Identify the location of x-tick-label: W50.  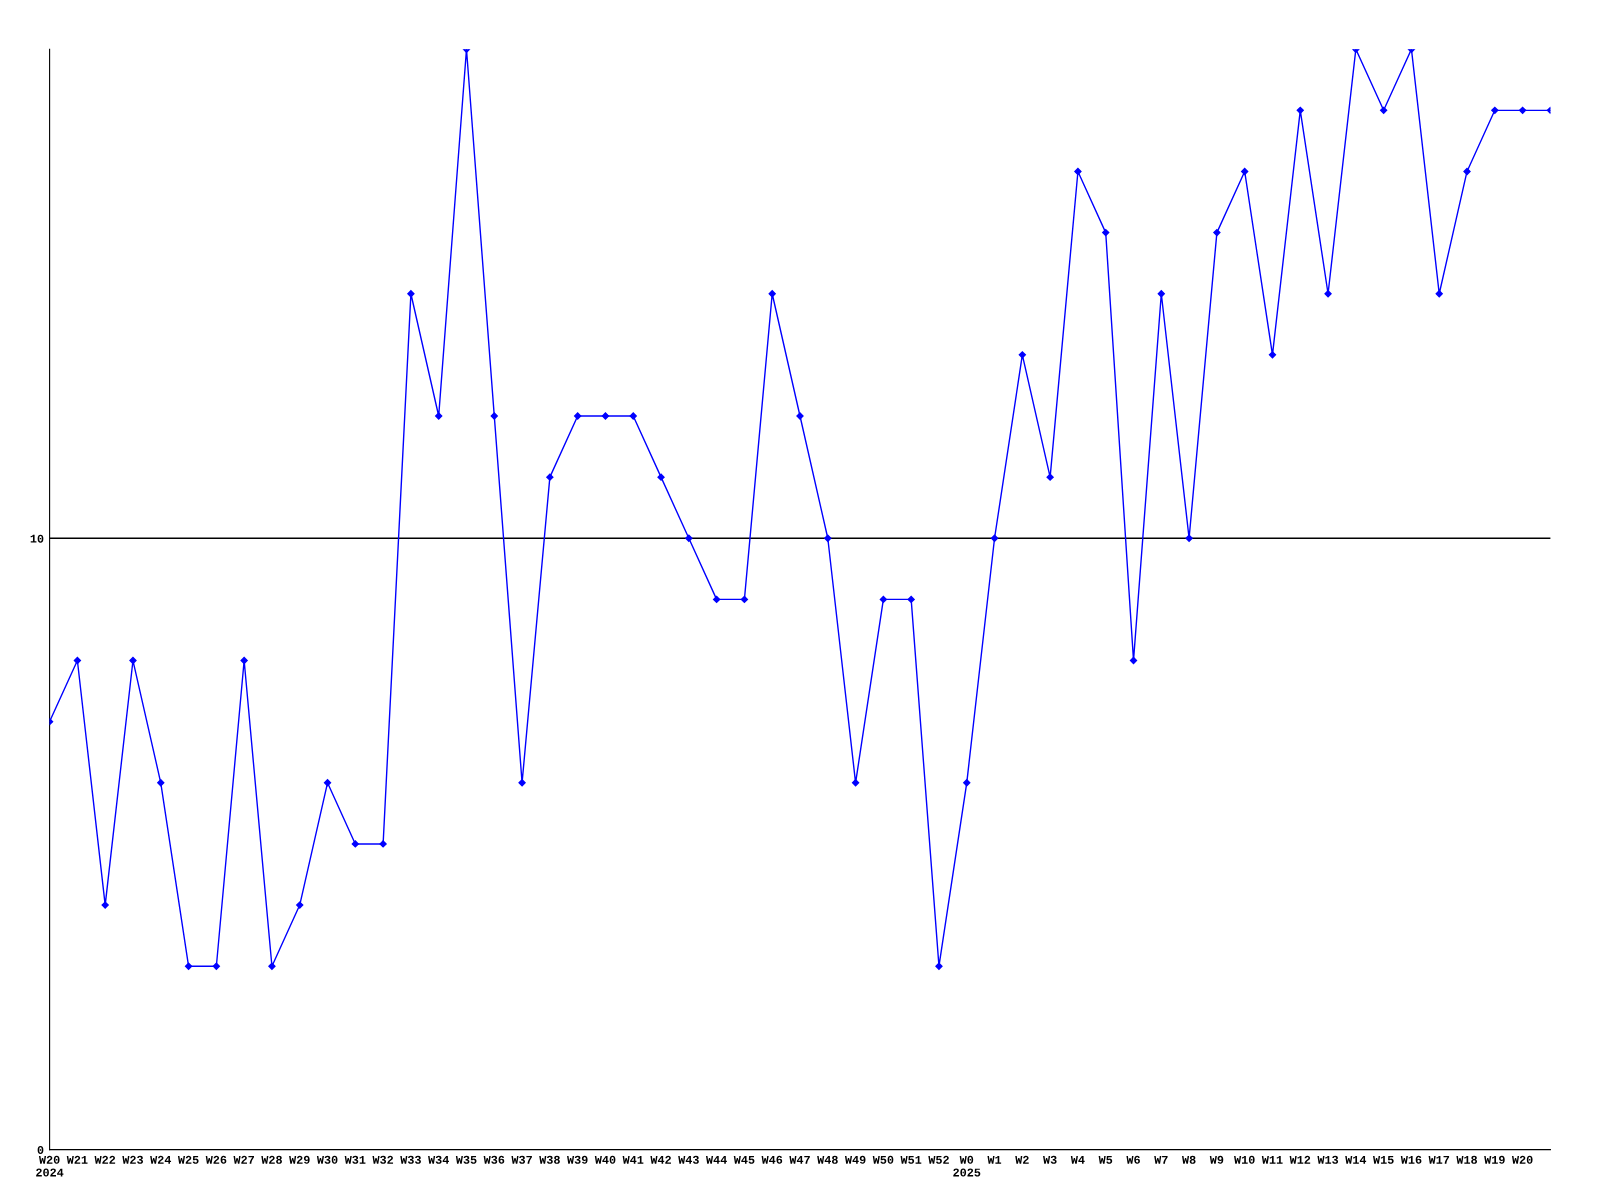
(883, 1159).